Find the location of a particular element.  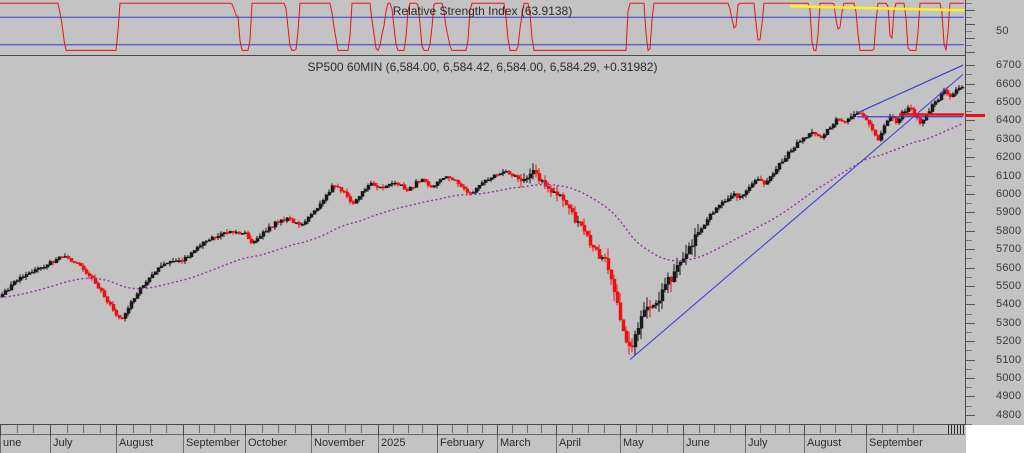

price-axis-tick-label: 4900 is located at coordinates (1009, 396).